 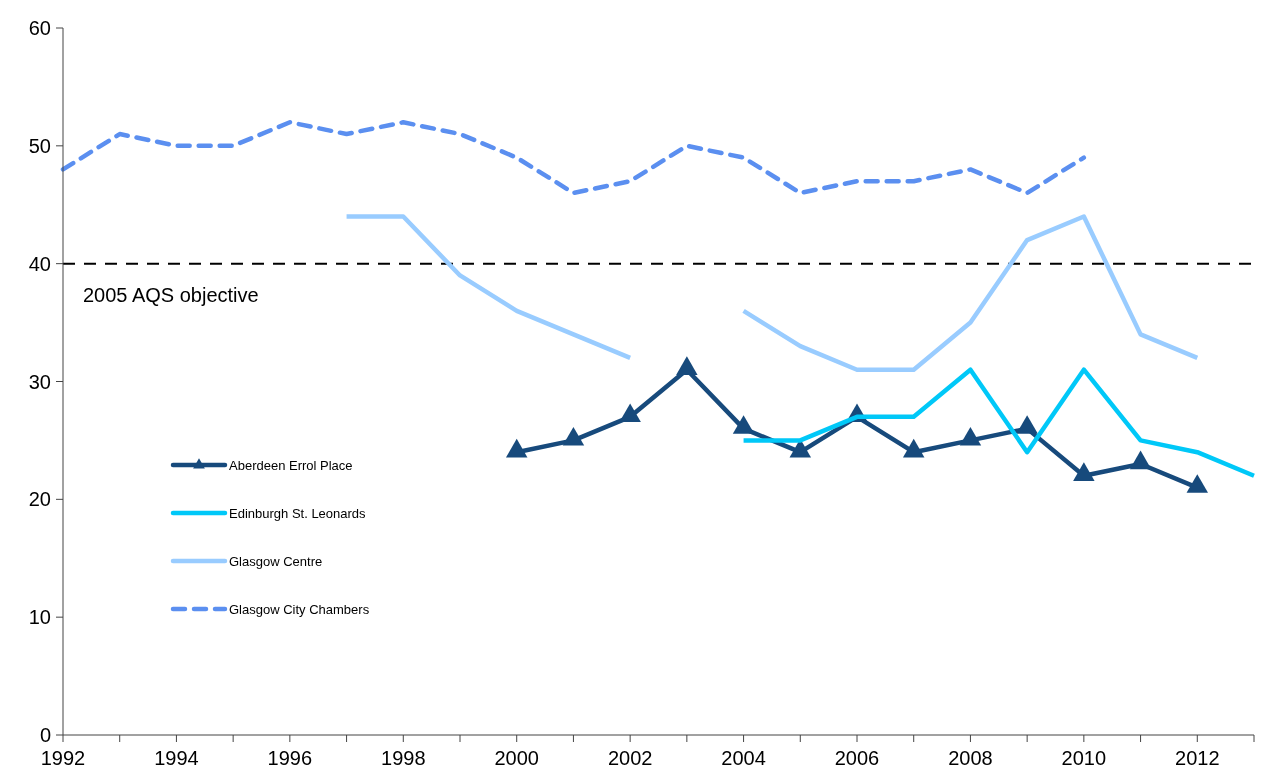 I want to click on x-tick-label: 1998, so click(x=403, y=758).